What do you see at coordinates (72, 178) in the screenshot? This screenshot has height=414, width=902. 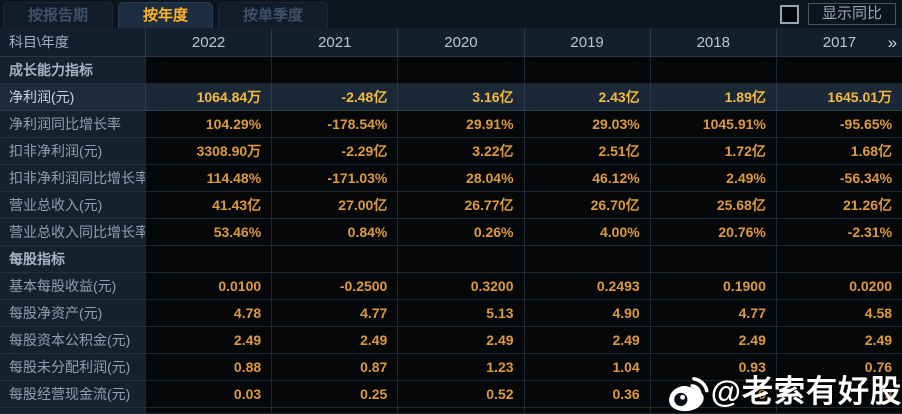 I see `row-label: 扣非净利润同比增长率` at bounding box center [72, 178].